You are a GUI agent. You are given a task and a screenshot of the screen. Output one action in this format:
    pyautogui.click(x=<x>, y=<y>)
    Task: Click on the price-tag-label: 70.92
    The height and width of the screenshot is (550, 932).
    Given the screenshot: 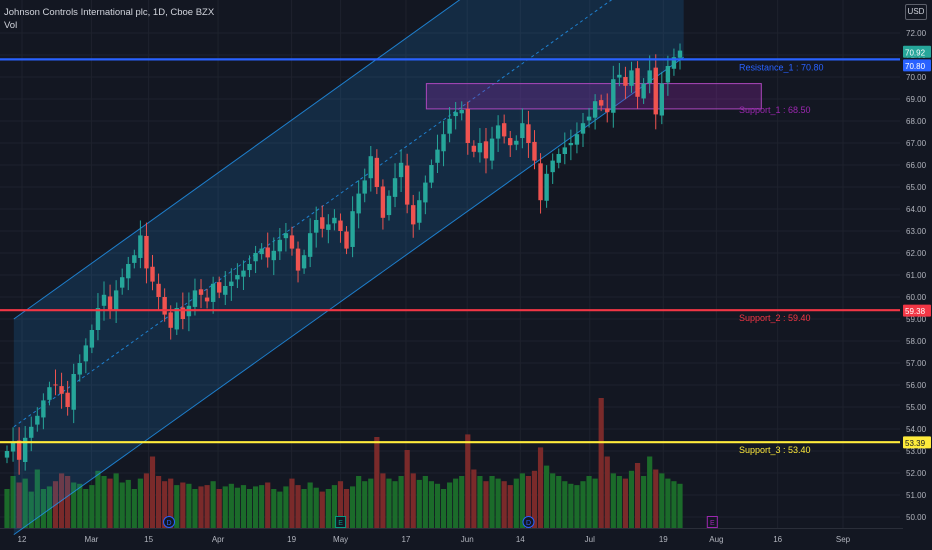 What is the action you would take?
    pyautogui.click(x=915, y=52)
    